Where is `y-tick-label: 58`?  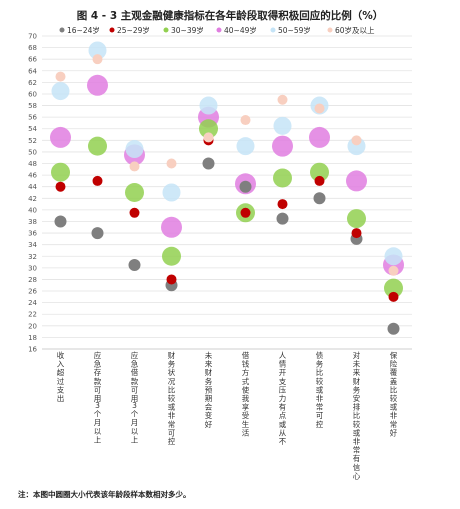 y-tick-label: 58 is located at coordinates (32, 106).